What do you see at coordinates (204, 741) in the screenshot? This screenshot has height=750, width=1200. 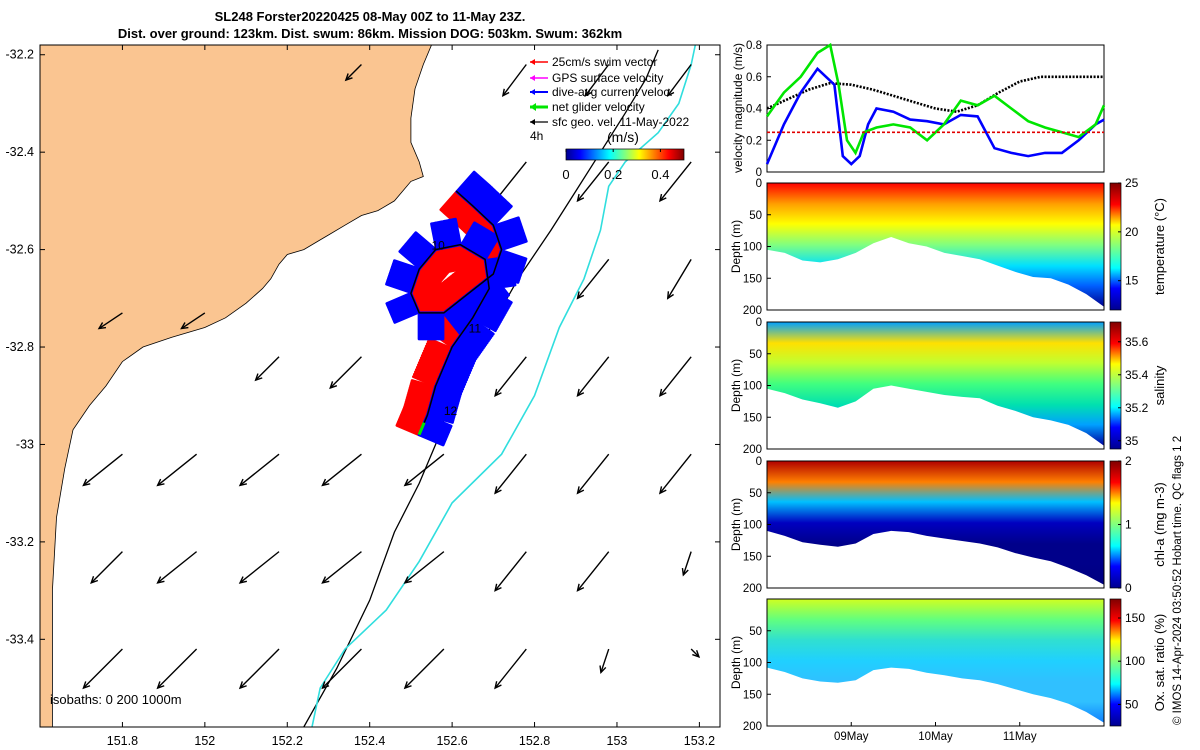 I see `map-x-tick-label: 152` at bounding box center [204, 741].